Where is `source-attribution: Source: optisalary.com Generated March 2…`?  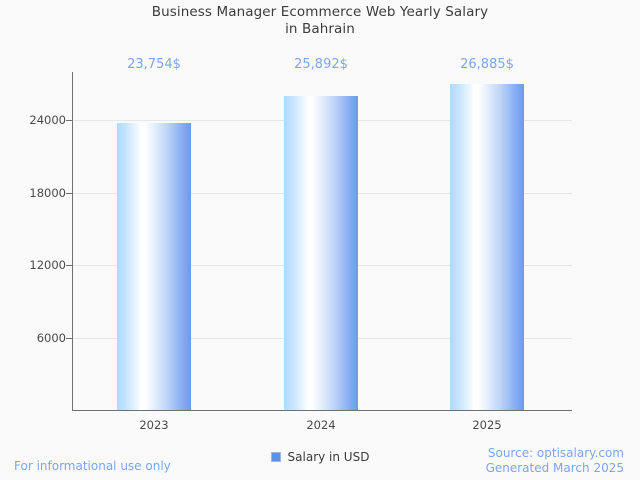 source-attribution: Source: optisalary.com Generated March 2… is located at coordinates (555, 461).